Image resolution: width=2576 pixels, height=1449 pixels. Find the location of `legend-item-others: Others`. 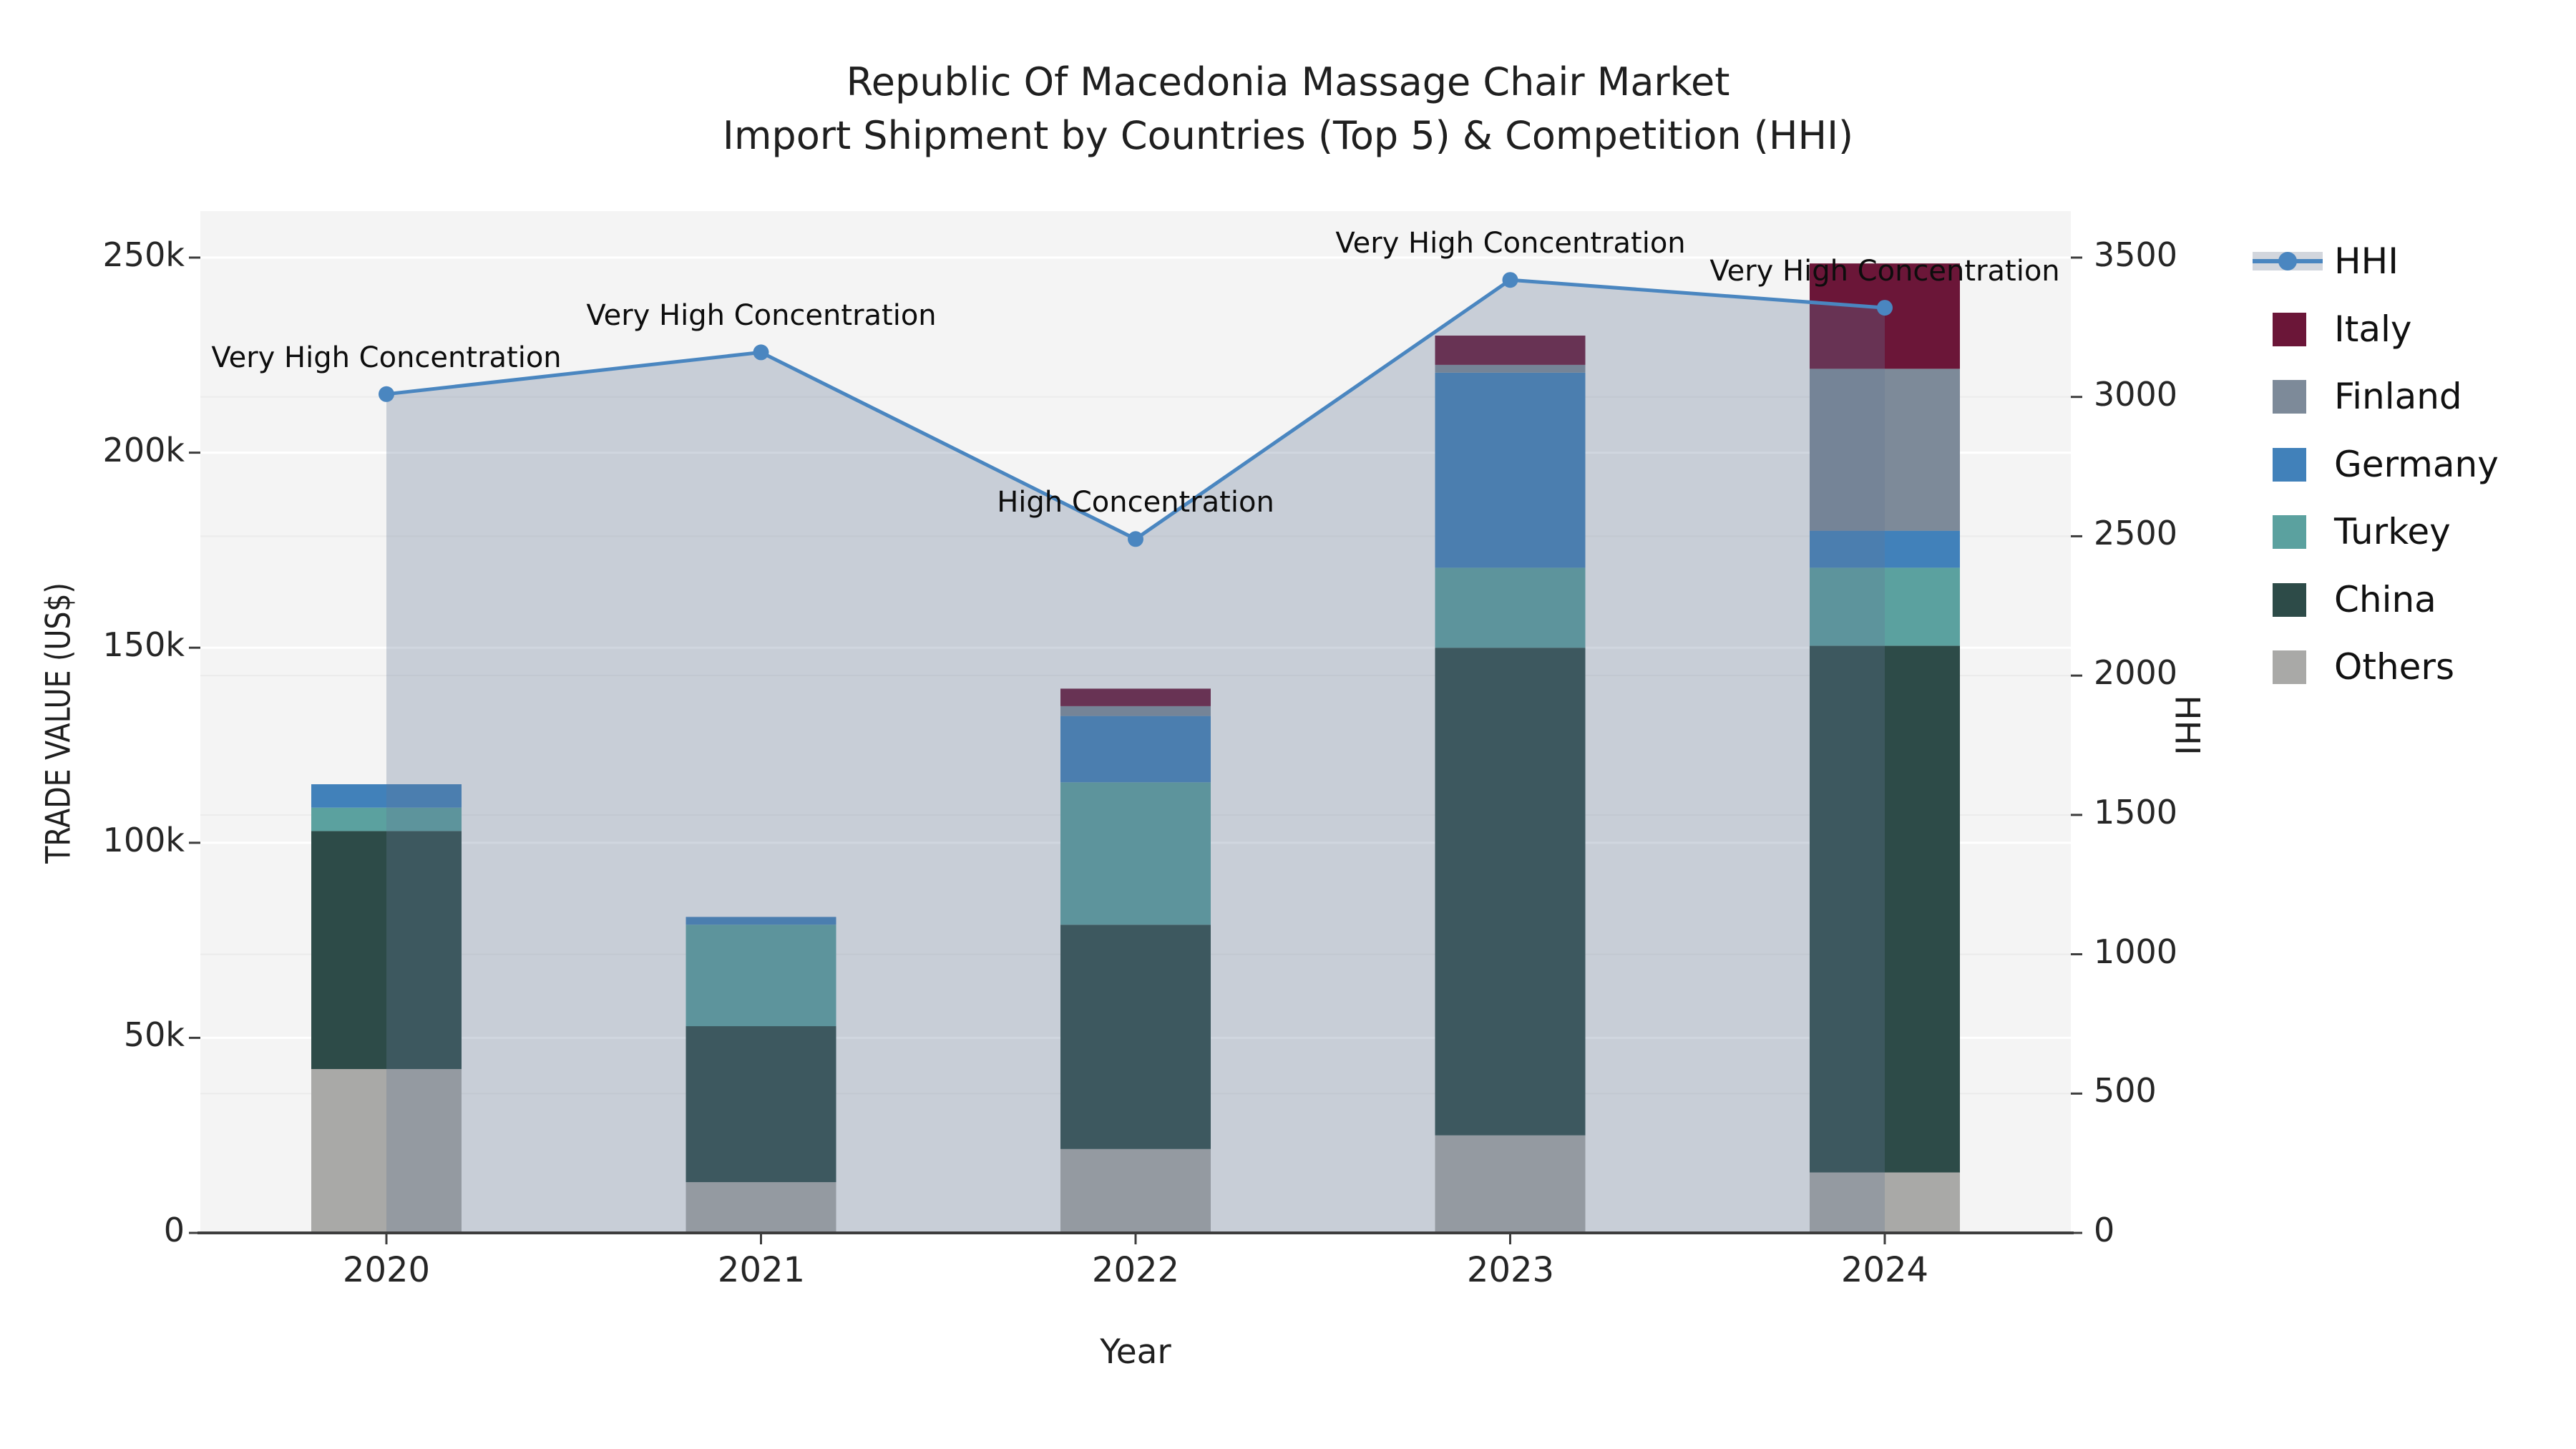

legend-item-others: Others is located at coordinates (2353, 667).